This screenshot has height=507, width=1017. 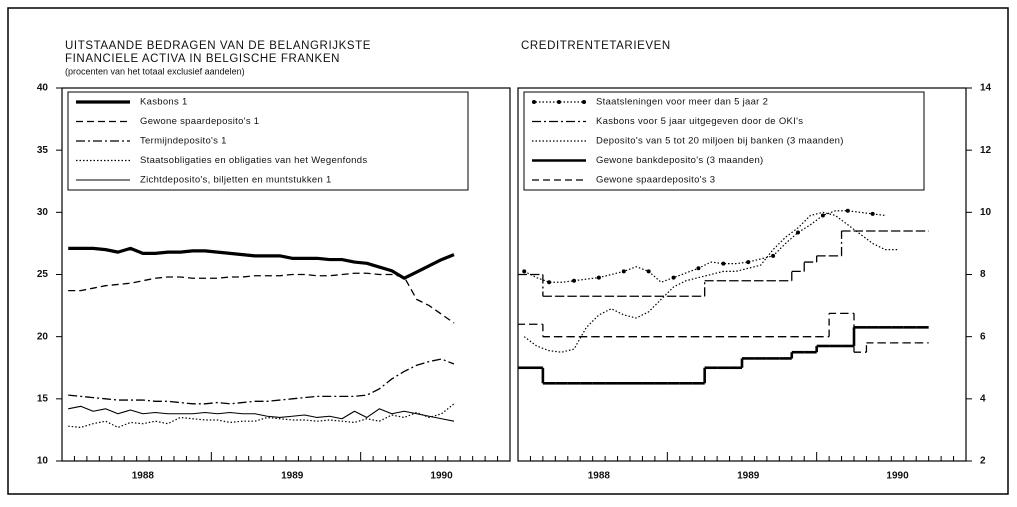 I want to click on legend-label: Termijndeposito's 1, so click(x=183, y=141).